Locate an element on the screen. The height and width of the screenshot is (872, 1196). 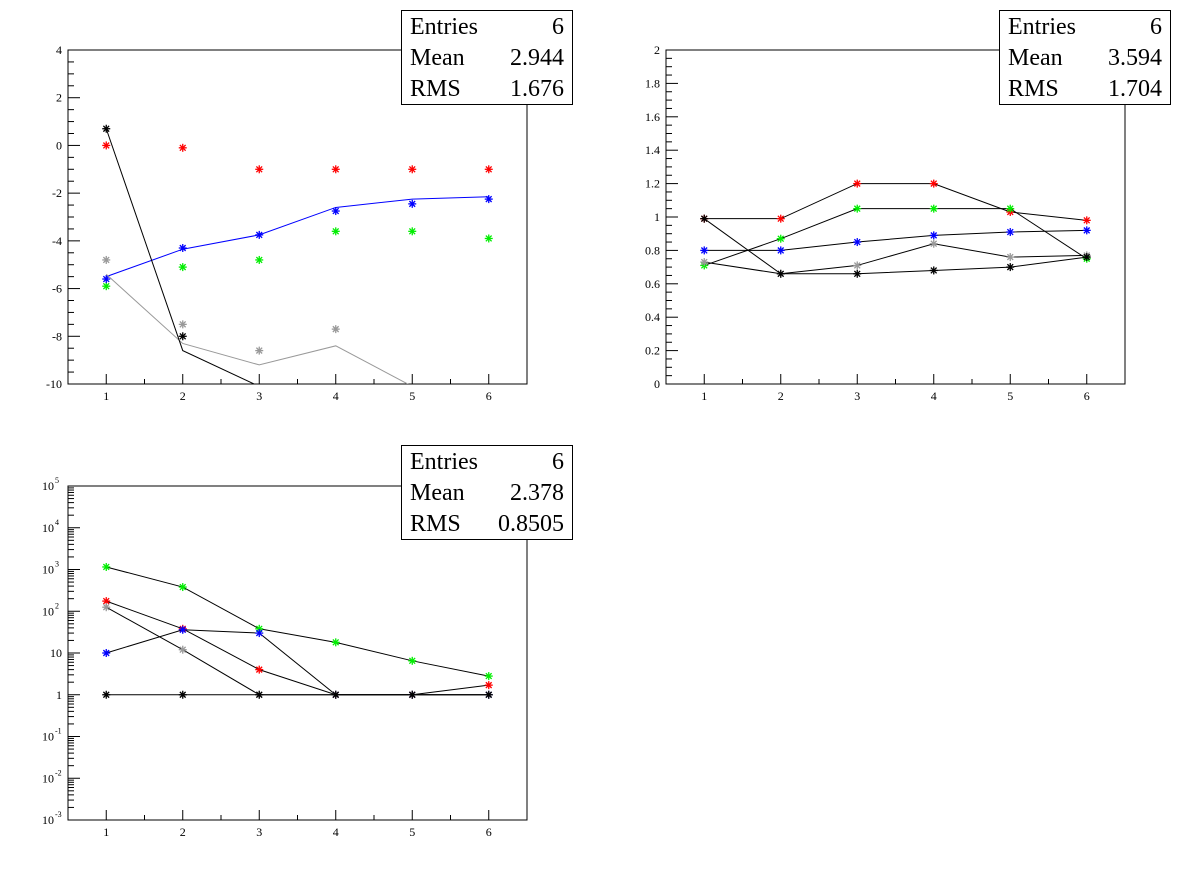
x-tick-label: 5 is located at coordinates (412, 832).